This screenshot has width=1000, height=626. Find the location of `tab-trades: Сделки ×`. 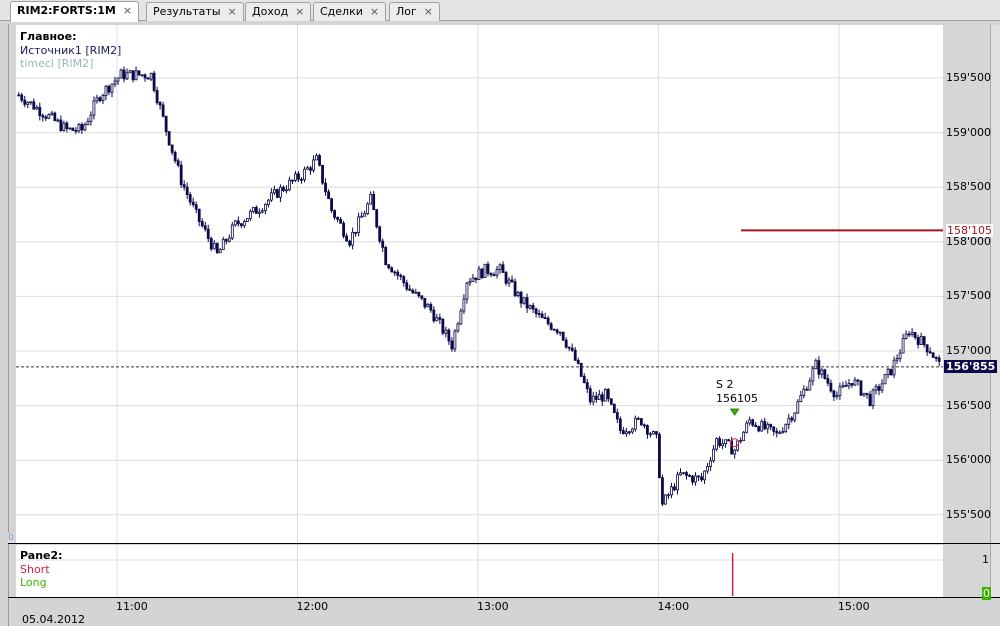

tab-trades: Сделки × is located at coordinates (350, 11).